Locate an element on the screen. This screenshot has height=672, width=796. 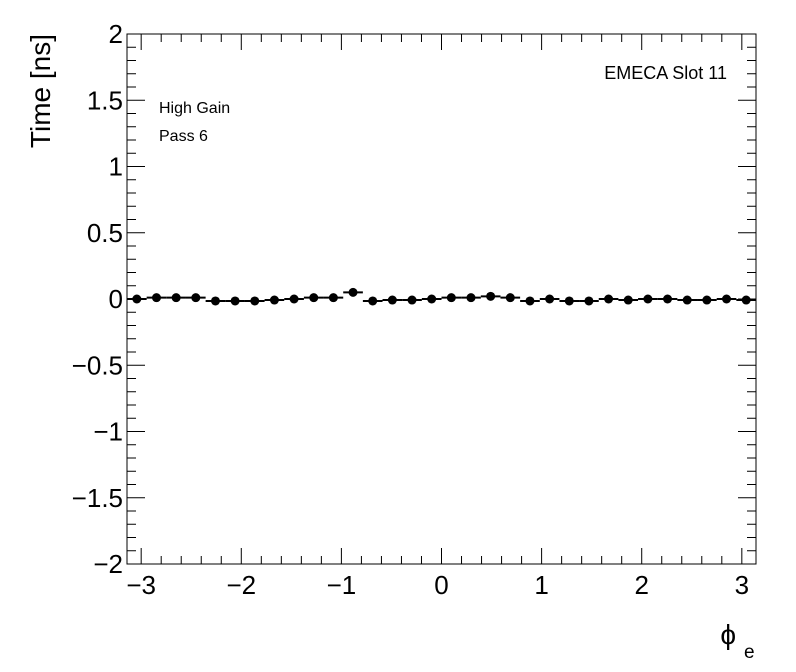
x-axis-title: ϕ is located at coordinates (728, 634).